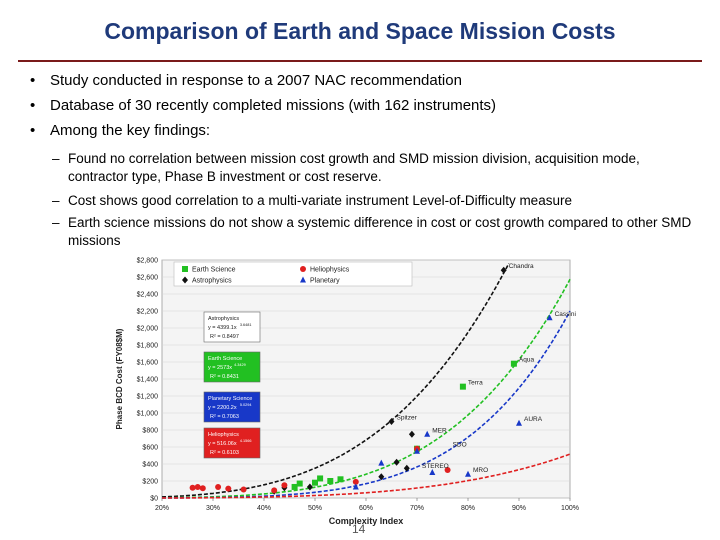 The width and height of the screenshot is (720, 540). I want to click on equation-box-title: Astrophysics, so click(223, 319).